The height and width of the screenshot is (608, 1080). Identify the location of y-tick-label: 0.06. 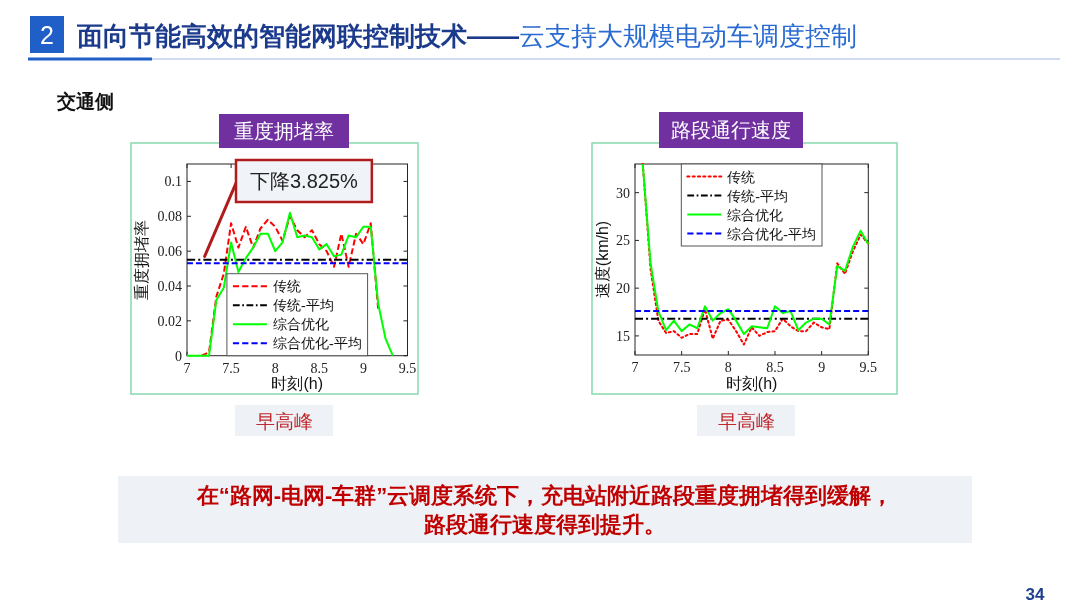
(169, 252).